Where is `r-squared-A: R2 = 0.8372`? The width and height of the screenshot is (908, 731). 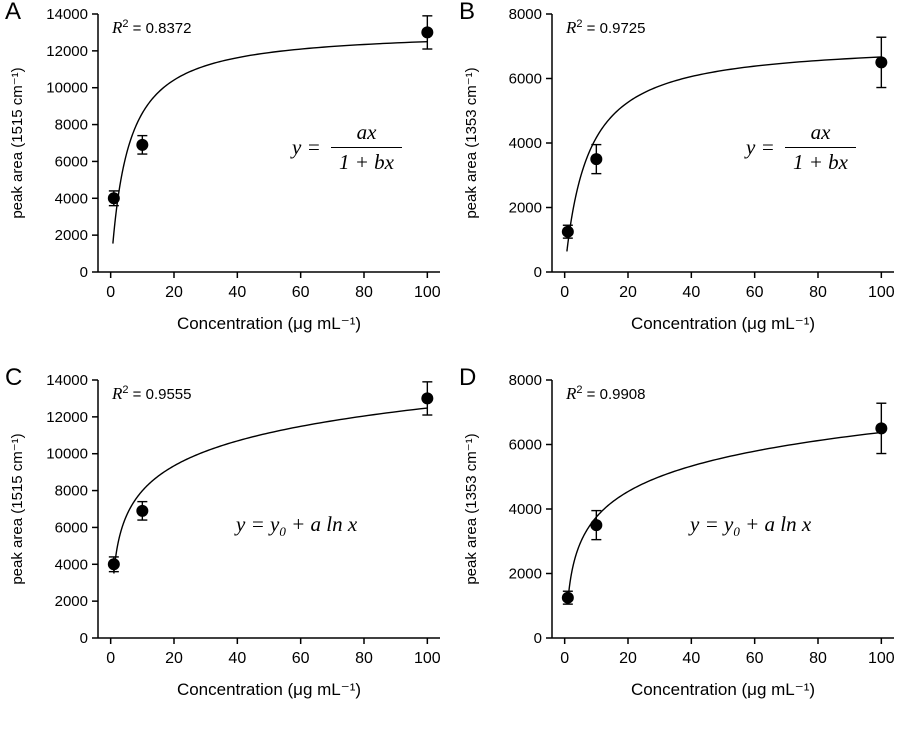
r-squared-A: R2 = 0.8372 is located at coordinates (152, 28).